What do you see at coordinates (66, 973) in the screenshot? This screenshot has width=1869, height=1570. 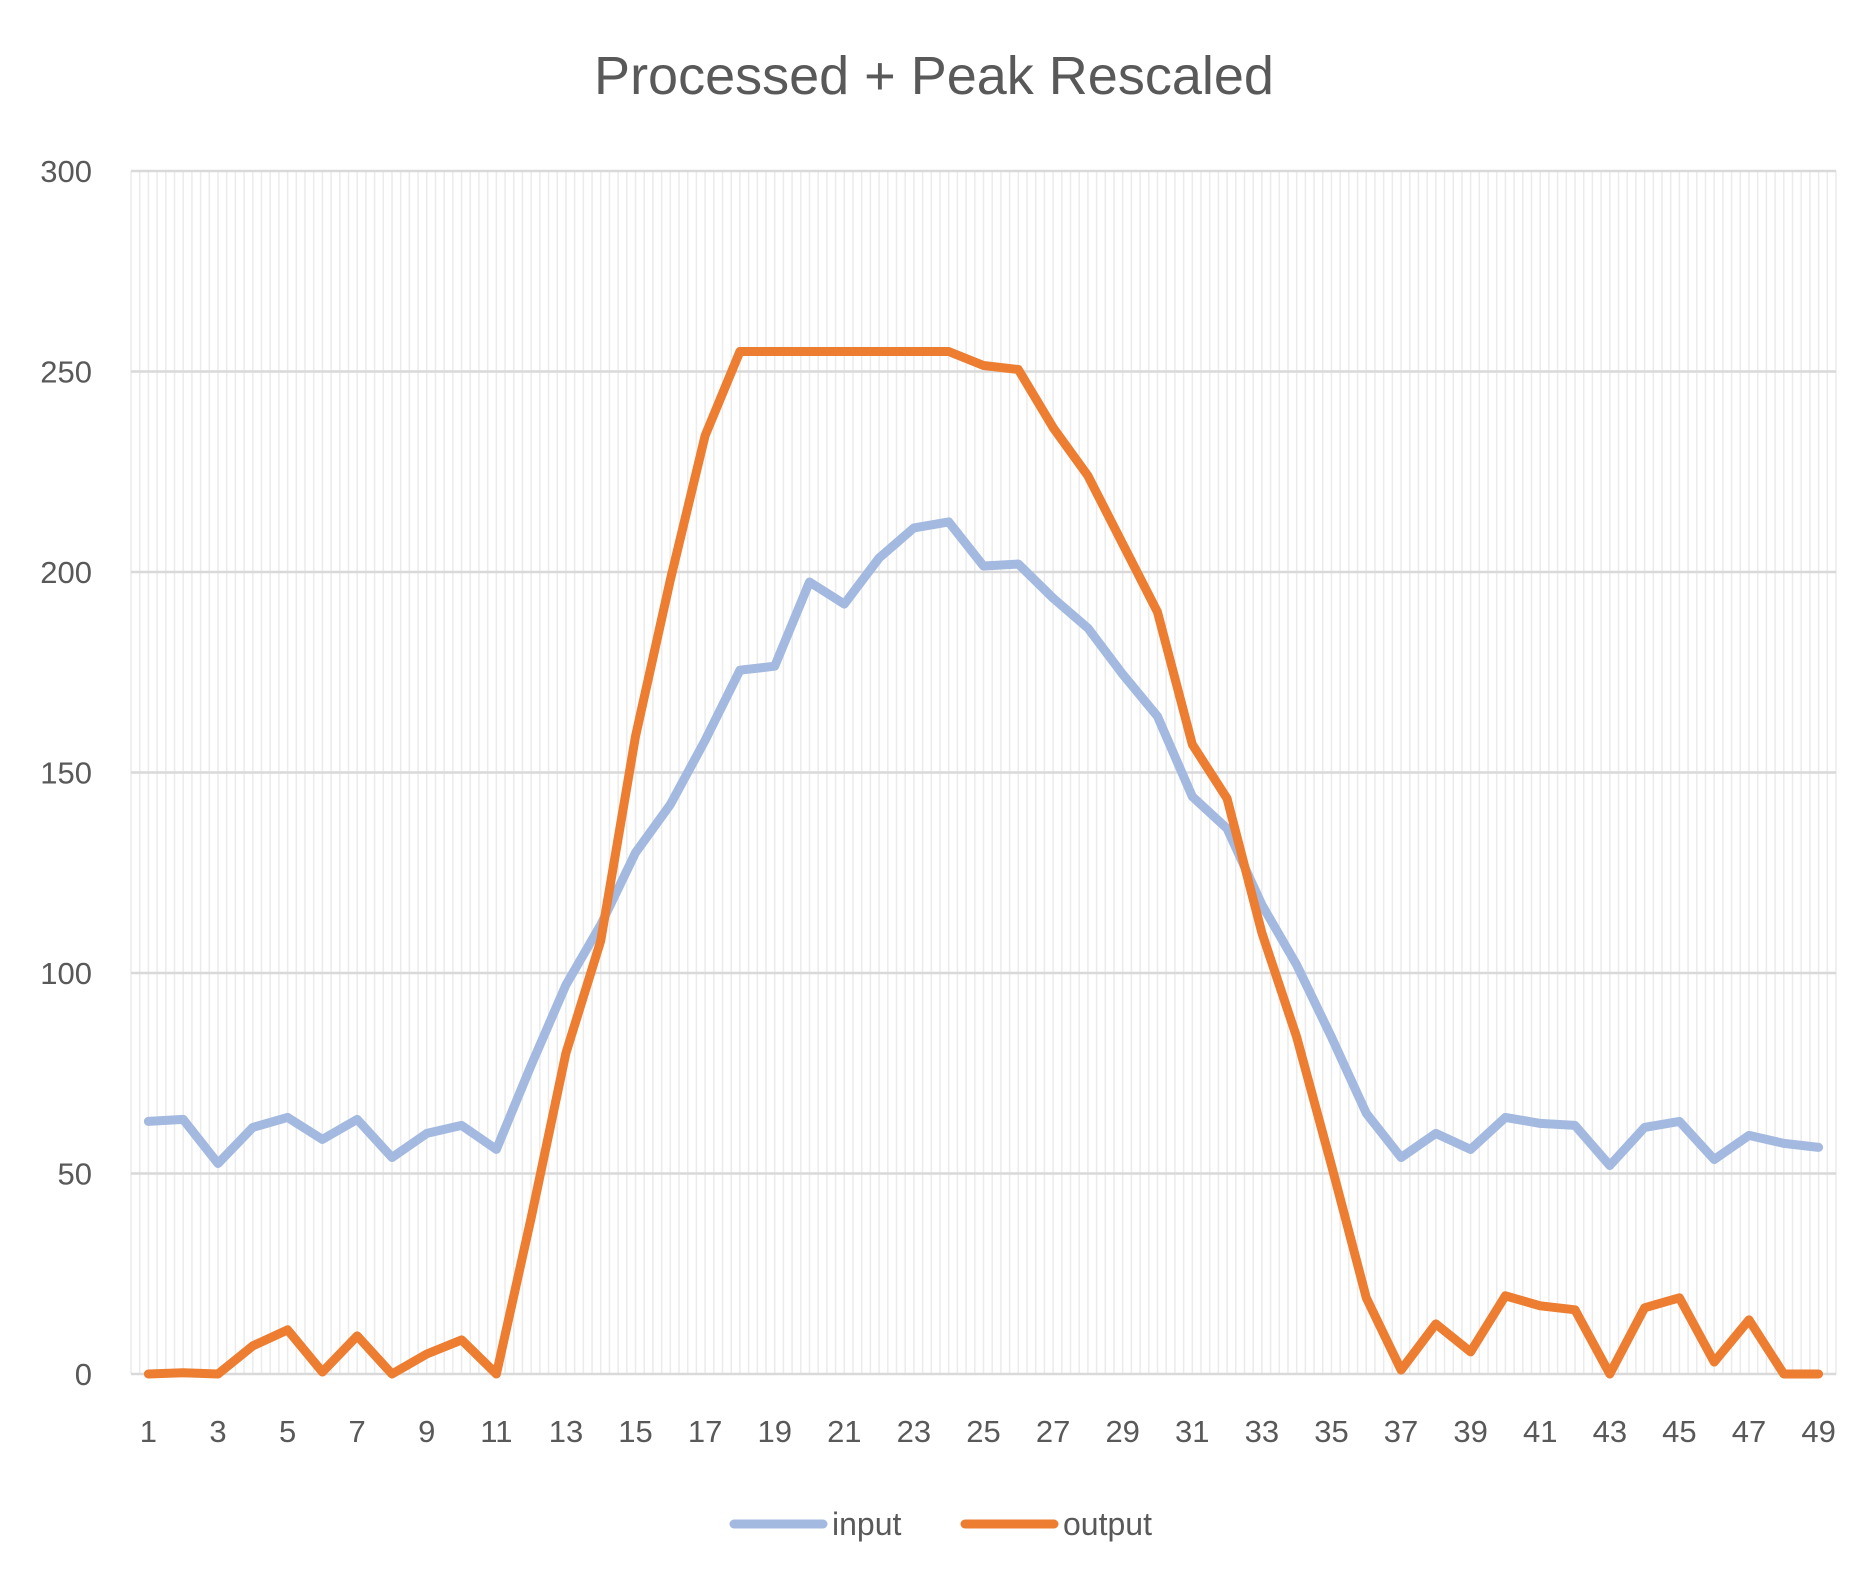 I see `y-tick-label: 100` at bounding box center [66, 973].